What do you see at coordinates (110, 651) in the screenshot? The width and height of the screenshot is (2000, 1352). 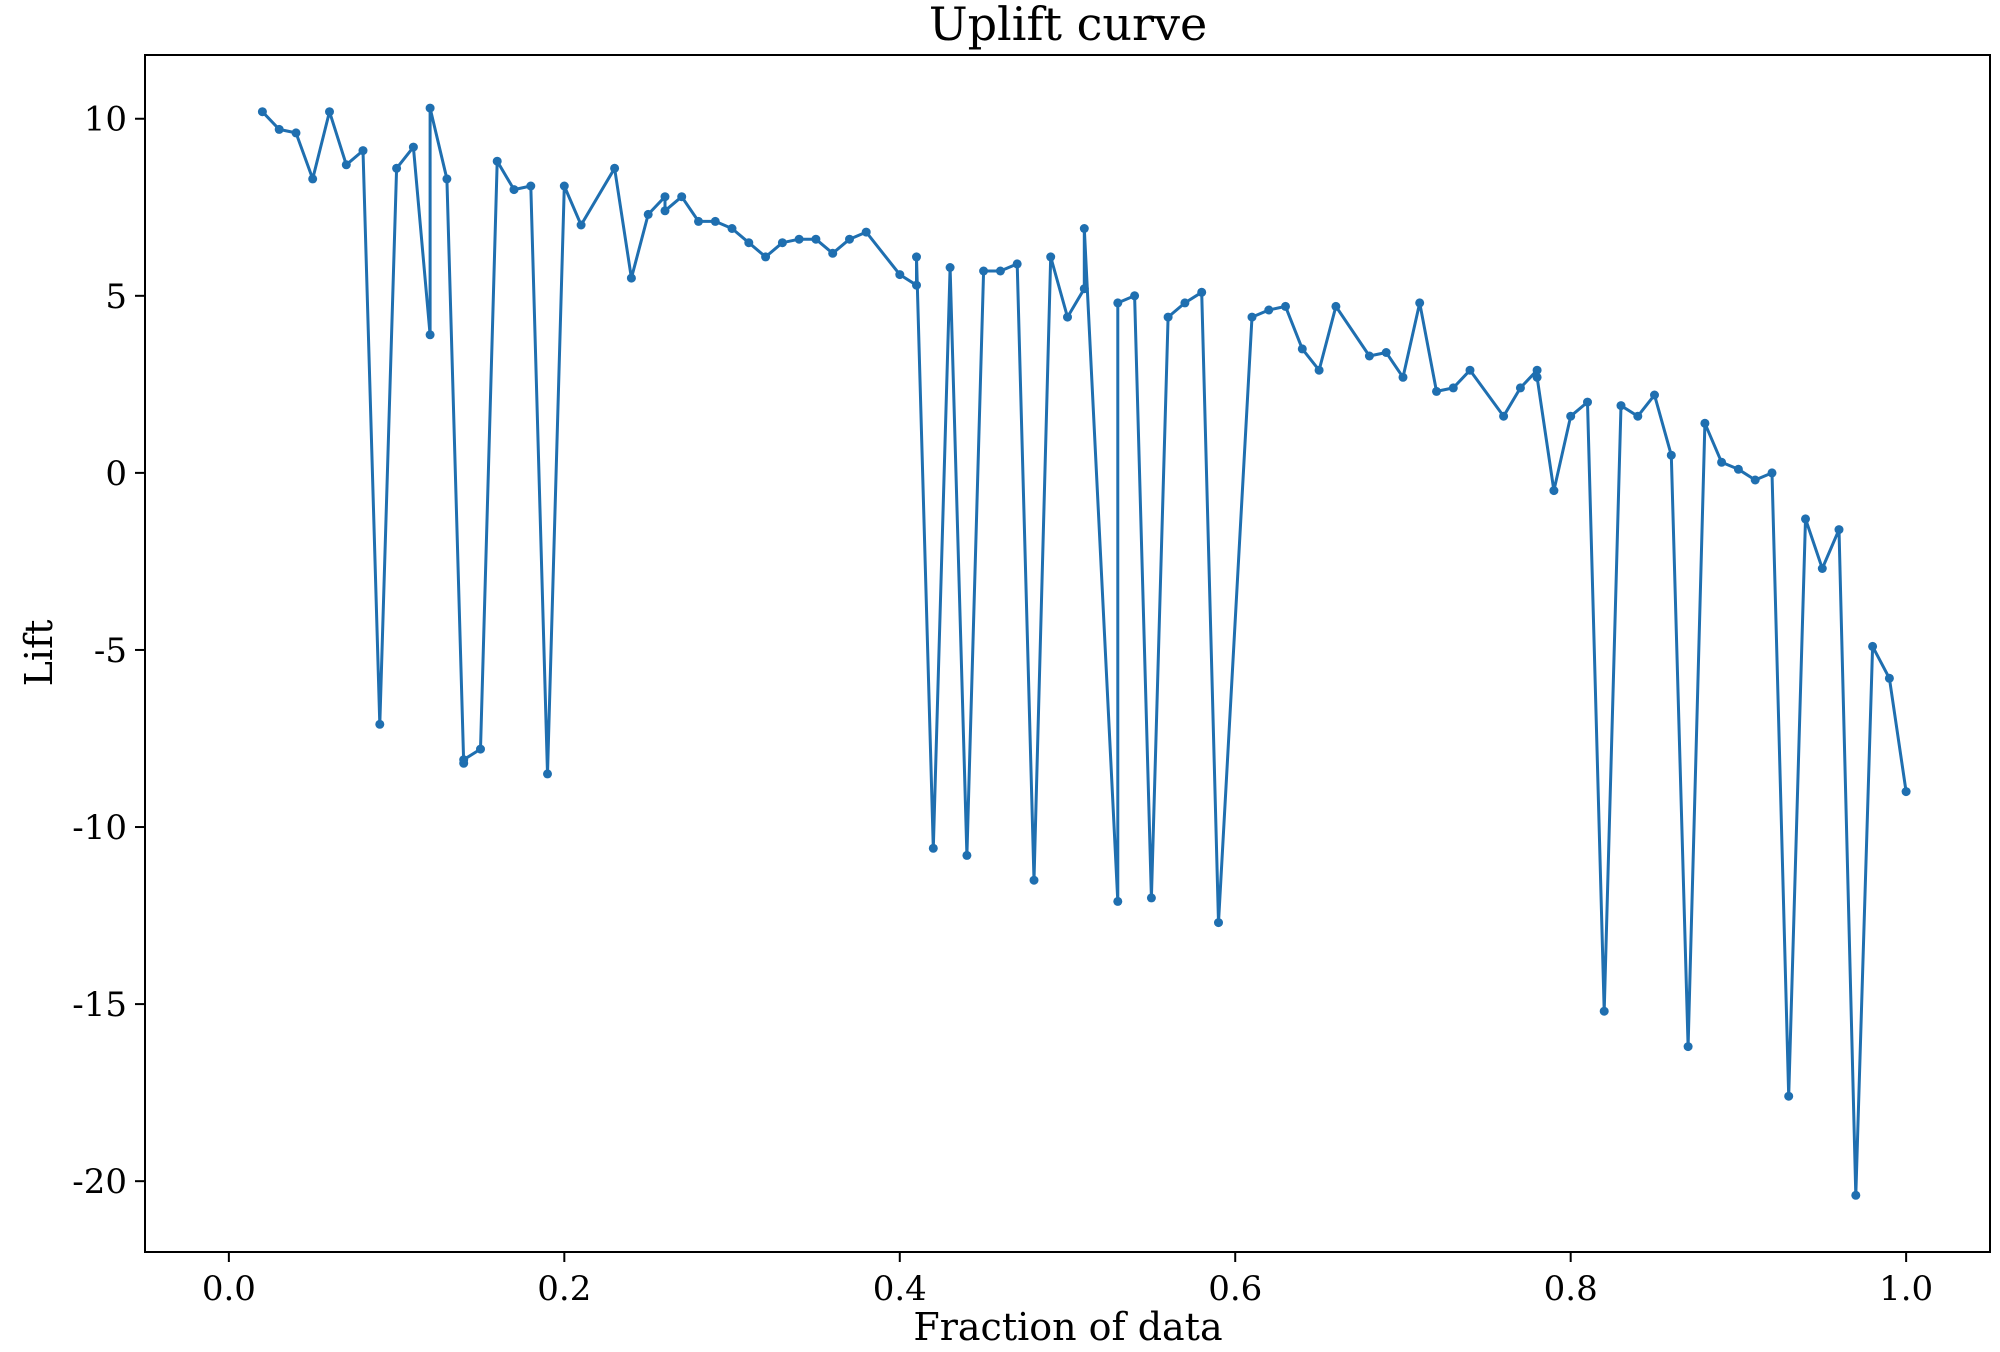 I see `y-tick-label: -5` at bounding box center [110, 651].